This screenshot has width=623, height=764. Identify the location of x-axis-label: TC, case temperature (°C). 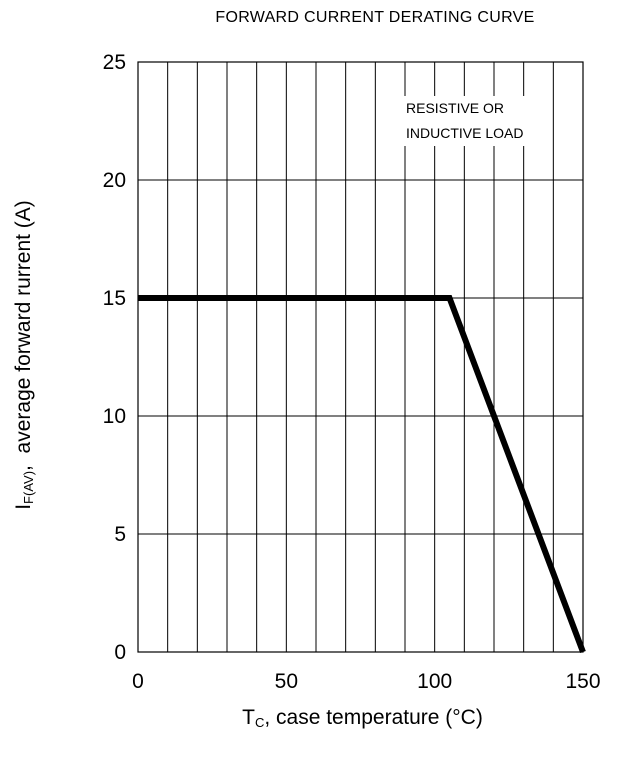
(362, 718).